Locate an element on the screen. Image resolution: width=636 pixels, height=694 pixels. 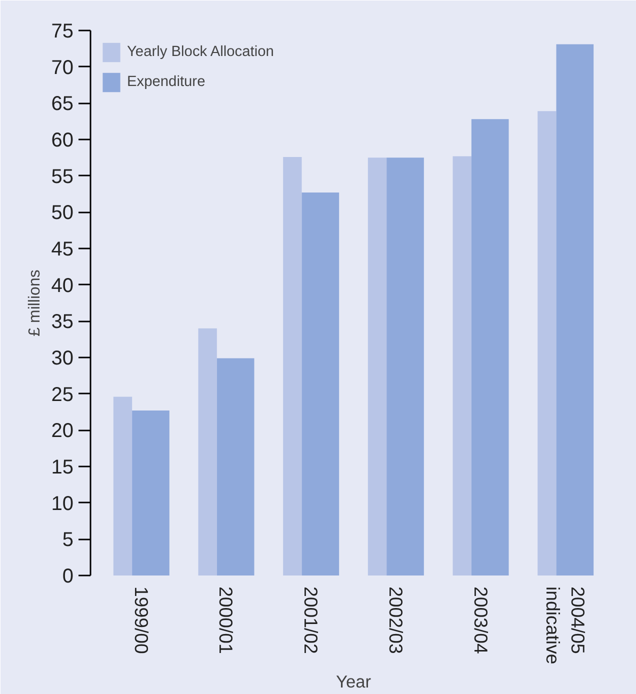
y-tick-label: 35 is located at coordinates (62, 322).